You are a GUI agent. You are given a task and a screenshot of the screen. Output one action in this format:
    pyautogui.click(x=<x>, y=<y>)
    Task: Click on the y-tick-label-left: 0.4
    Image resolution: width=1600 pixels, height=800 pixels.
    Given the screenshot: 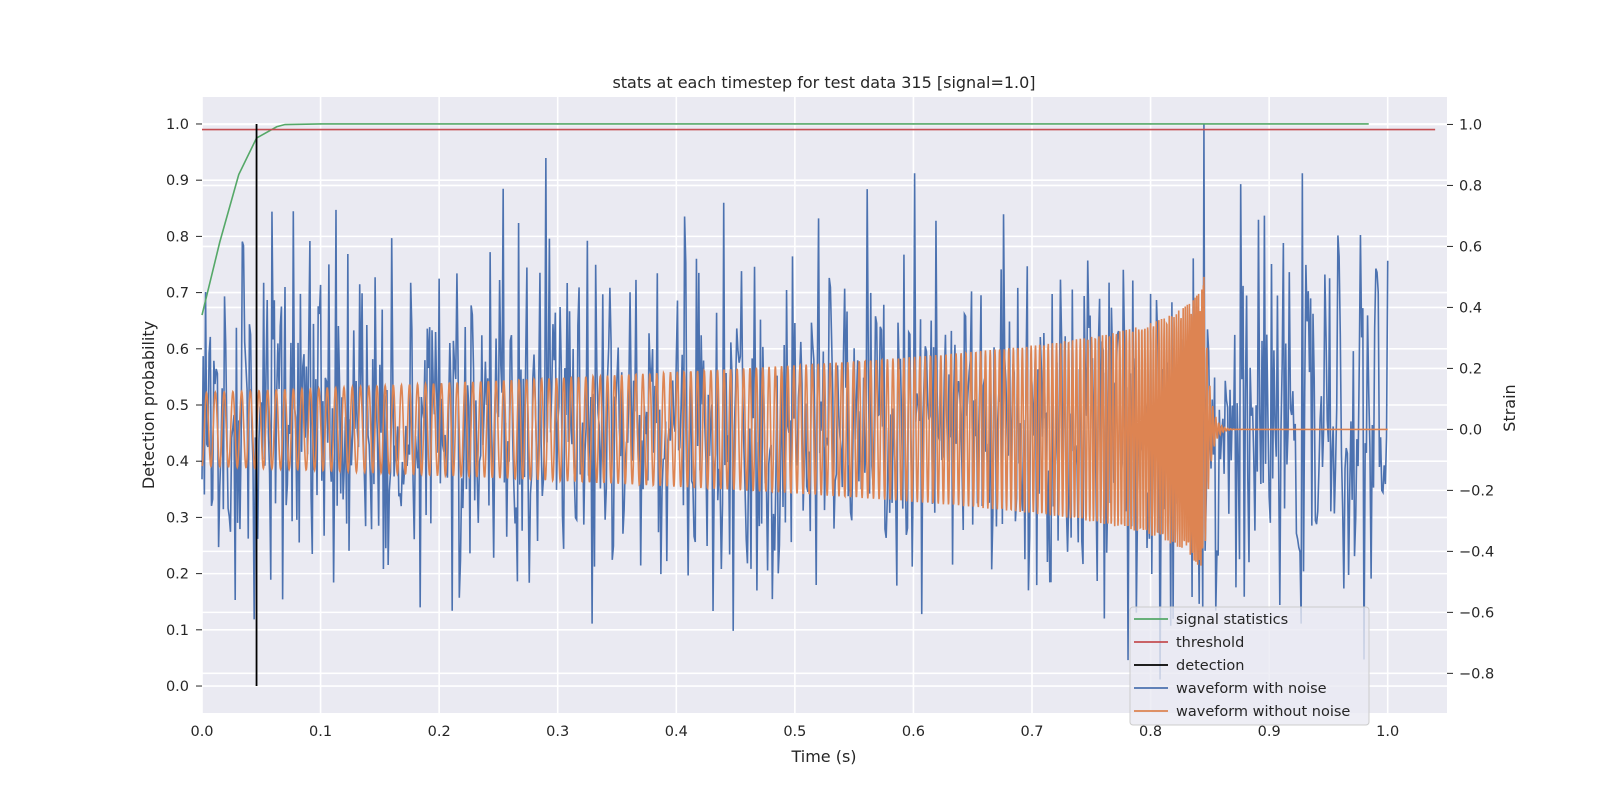 What is the action you would take?
    pyautogui.click(x=177, y=462)
    